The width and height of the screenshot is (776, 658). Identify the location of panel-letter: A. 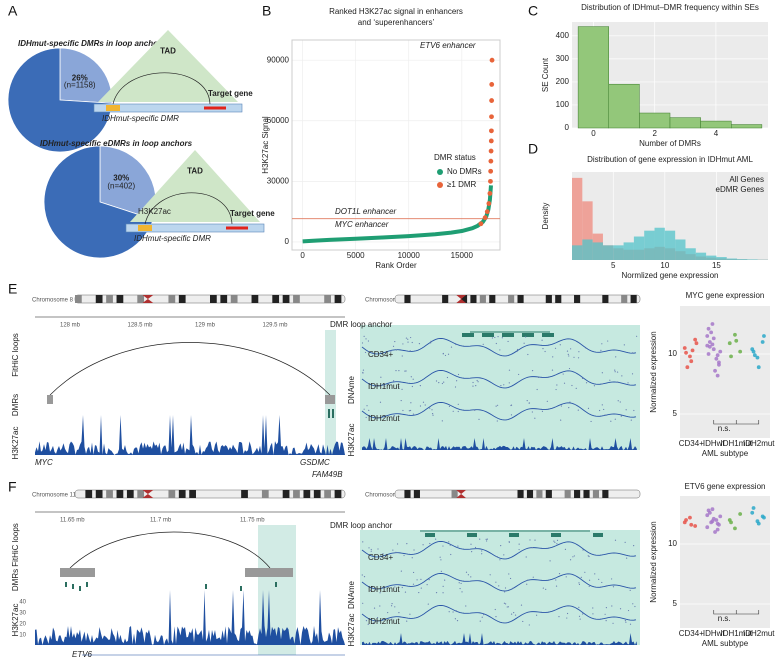
(13, 11).